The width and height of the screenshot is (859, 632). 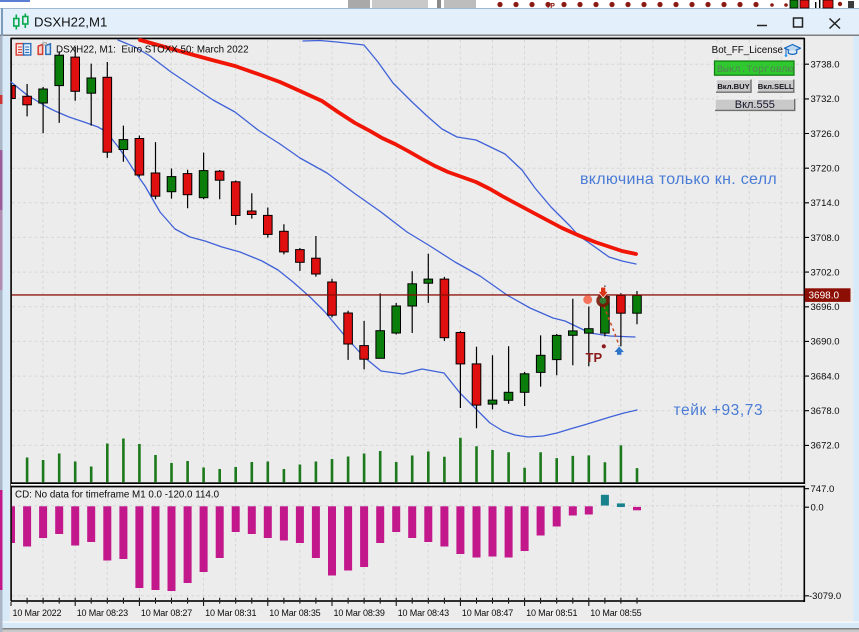 I want to click on svg-text: 10 Mar 08:39, so click(x=359, y=613).